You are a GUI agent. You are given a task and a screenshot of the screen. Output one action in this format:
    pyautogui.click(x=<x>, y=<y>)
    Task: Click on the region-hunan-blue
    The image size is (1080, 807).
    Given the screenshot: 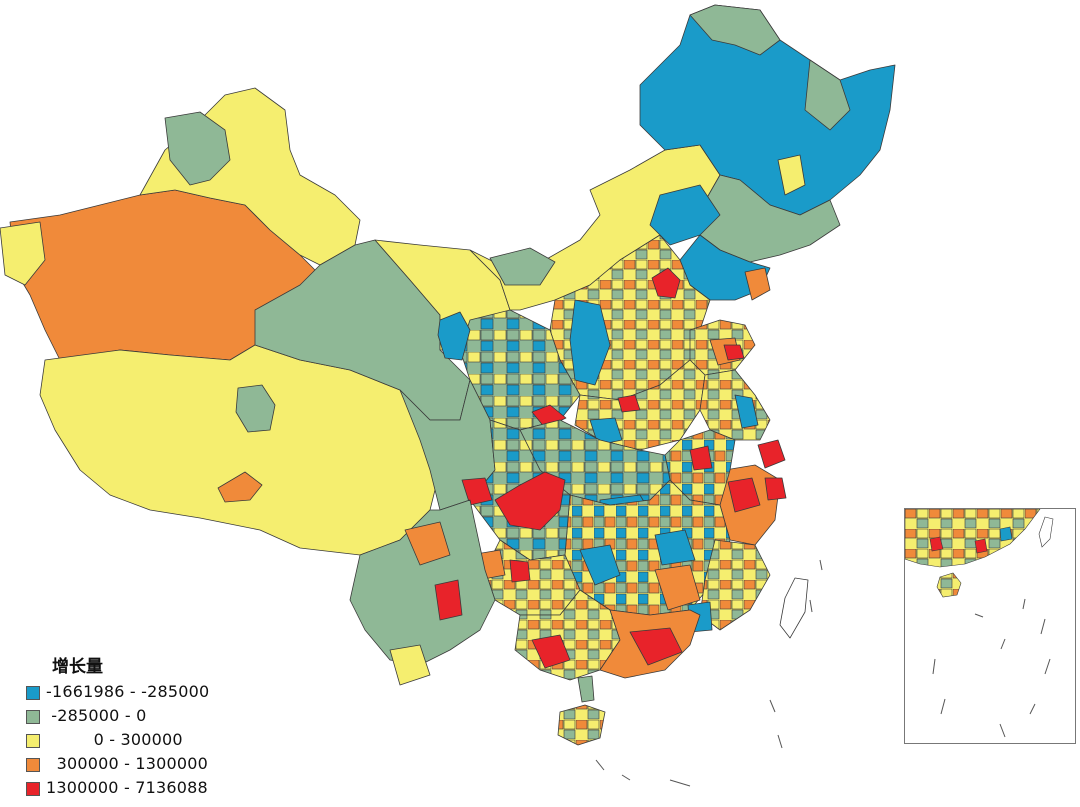 What is the action you would take?
    pyautogui.click(x=600, y=565)
    